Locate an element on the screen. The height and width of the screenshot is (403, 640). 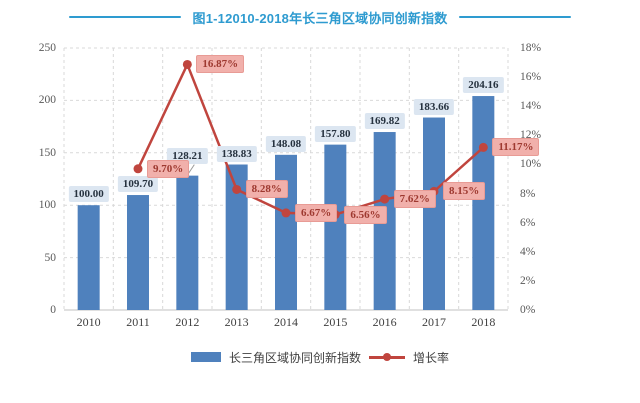
chart-legend: 长三角区域协同创新指数 增长率 is located at coordinates (320, 357).